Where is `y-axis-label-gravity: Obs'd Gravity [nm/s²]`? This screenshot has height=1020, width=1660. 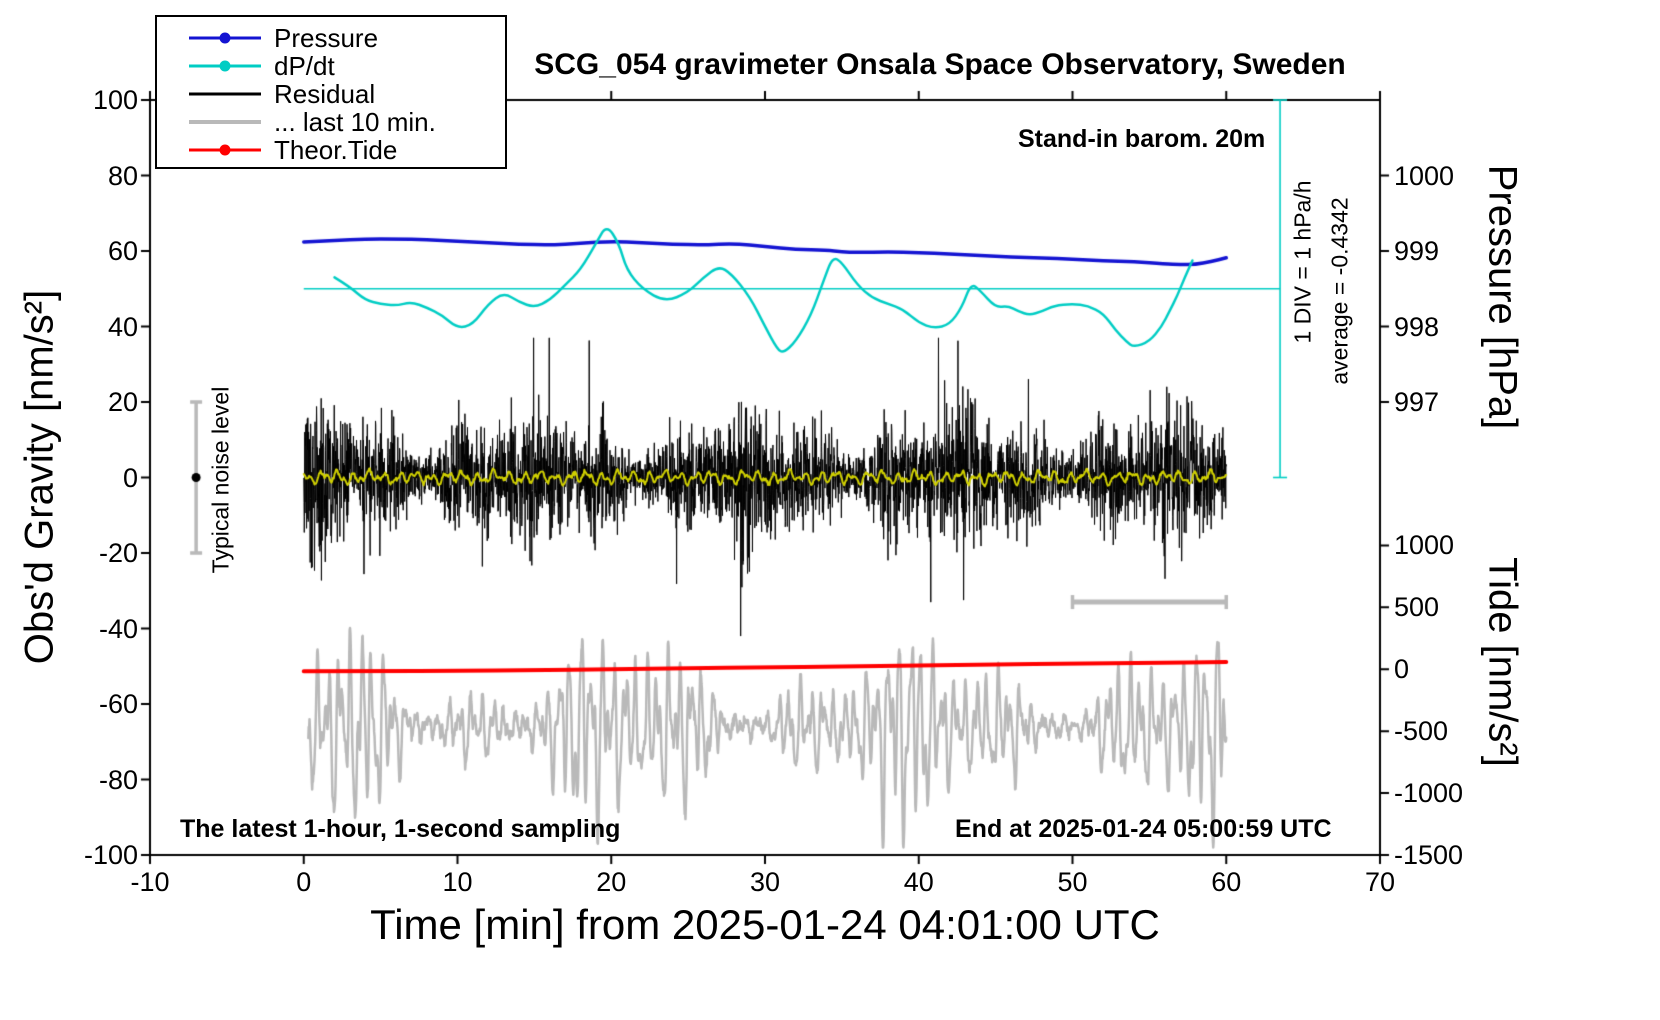
y-axis-label-gravity: Obs'd Gravity [nm/s²] is located at coordinates (39, 477).